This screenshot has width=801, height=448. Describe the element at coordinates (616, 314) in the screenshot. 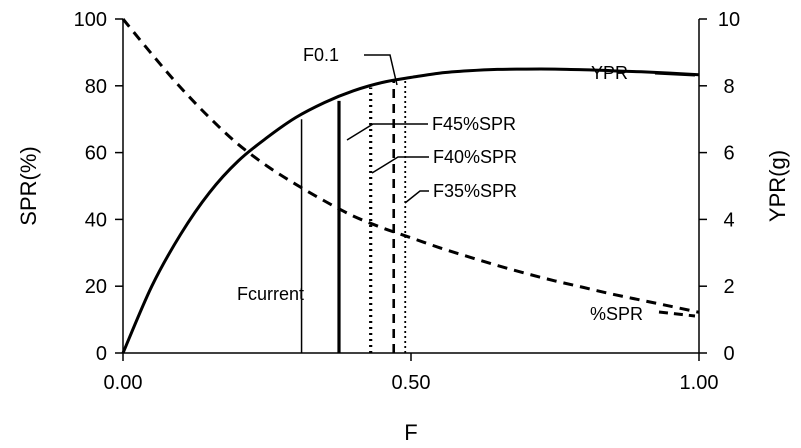

I see `annotation-spr: %SPR` at that location.